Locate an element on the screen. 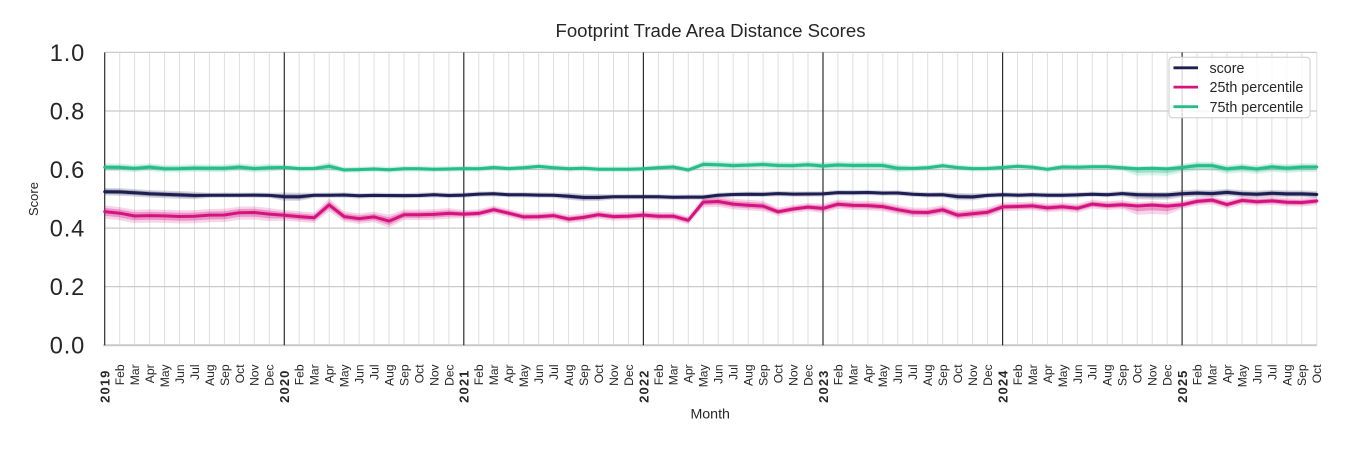  svg-text: 2022 is located at coordinates (643, 386).